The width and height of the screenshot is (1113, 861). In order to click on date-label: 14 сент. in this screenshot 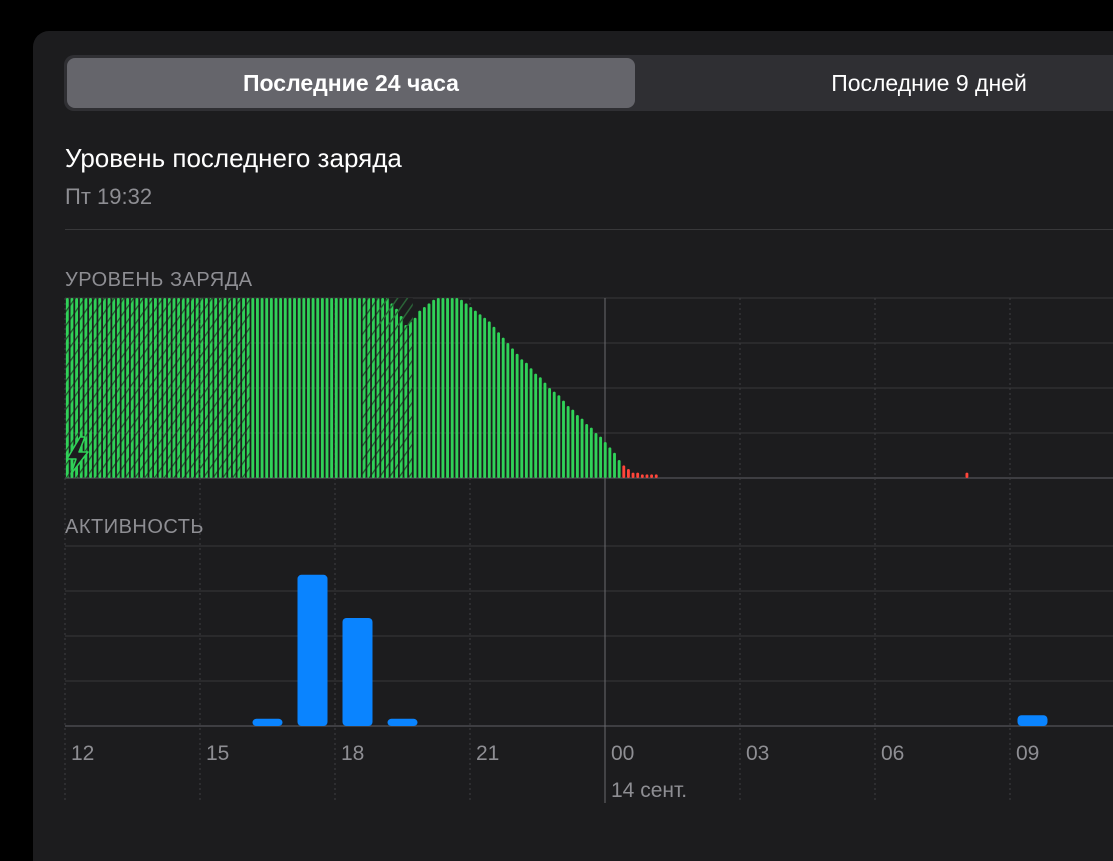, I will do `click(649, 790)`.